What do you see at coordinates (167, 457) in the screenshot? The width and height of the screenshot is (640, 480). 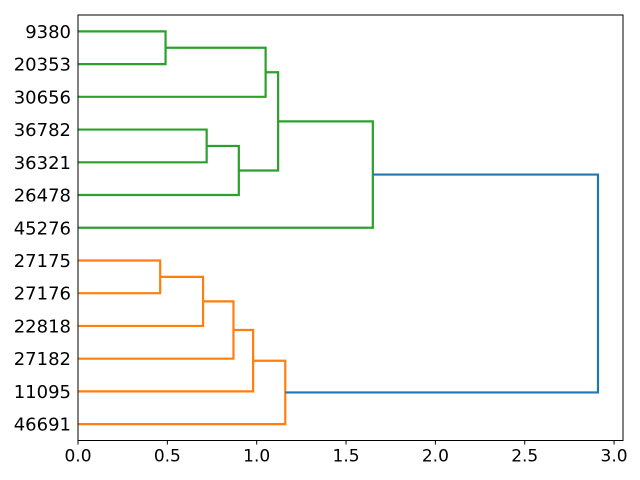 I see `x-tick-label: 0.5` at bounding box center [167, 457].